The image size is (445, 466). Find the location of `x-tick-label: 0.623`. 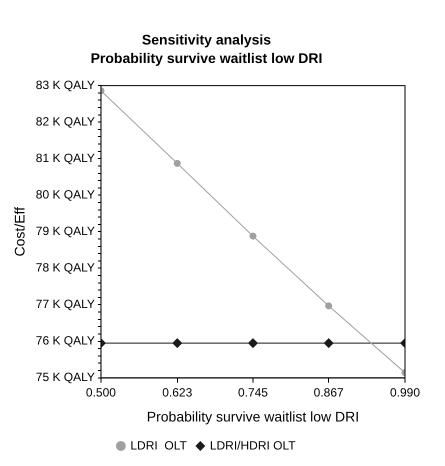

x-tick-label: 0.623 is located at coordinates (177, 392).